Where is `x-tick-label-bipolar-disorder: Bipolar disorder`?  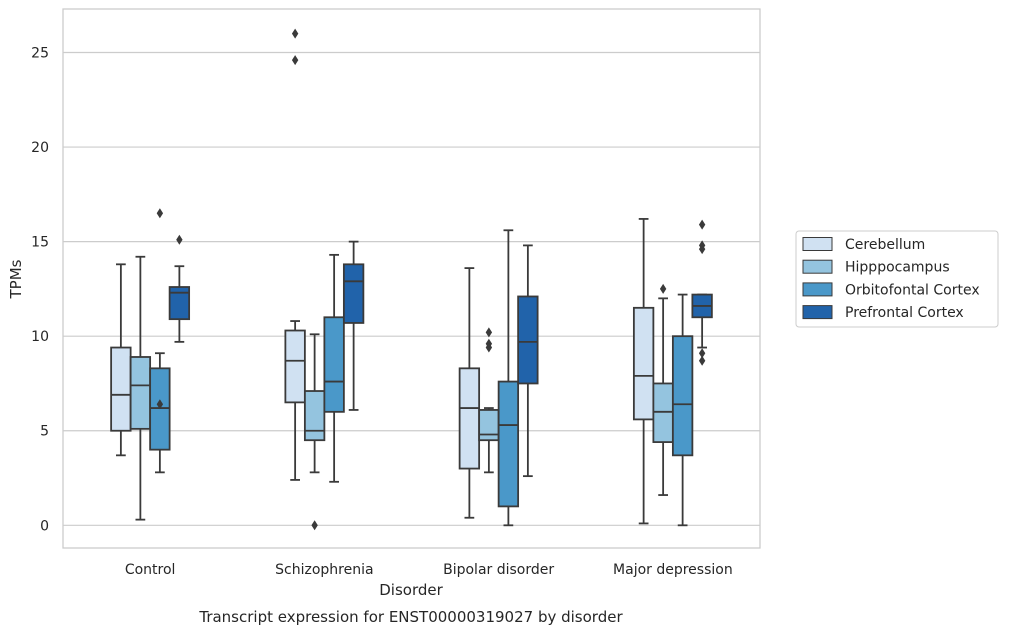 x-tick-label-bipolar-disorder: Bipolar disorder is located at coordinates (498, 570).